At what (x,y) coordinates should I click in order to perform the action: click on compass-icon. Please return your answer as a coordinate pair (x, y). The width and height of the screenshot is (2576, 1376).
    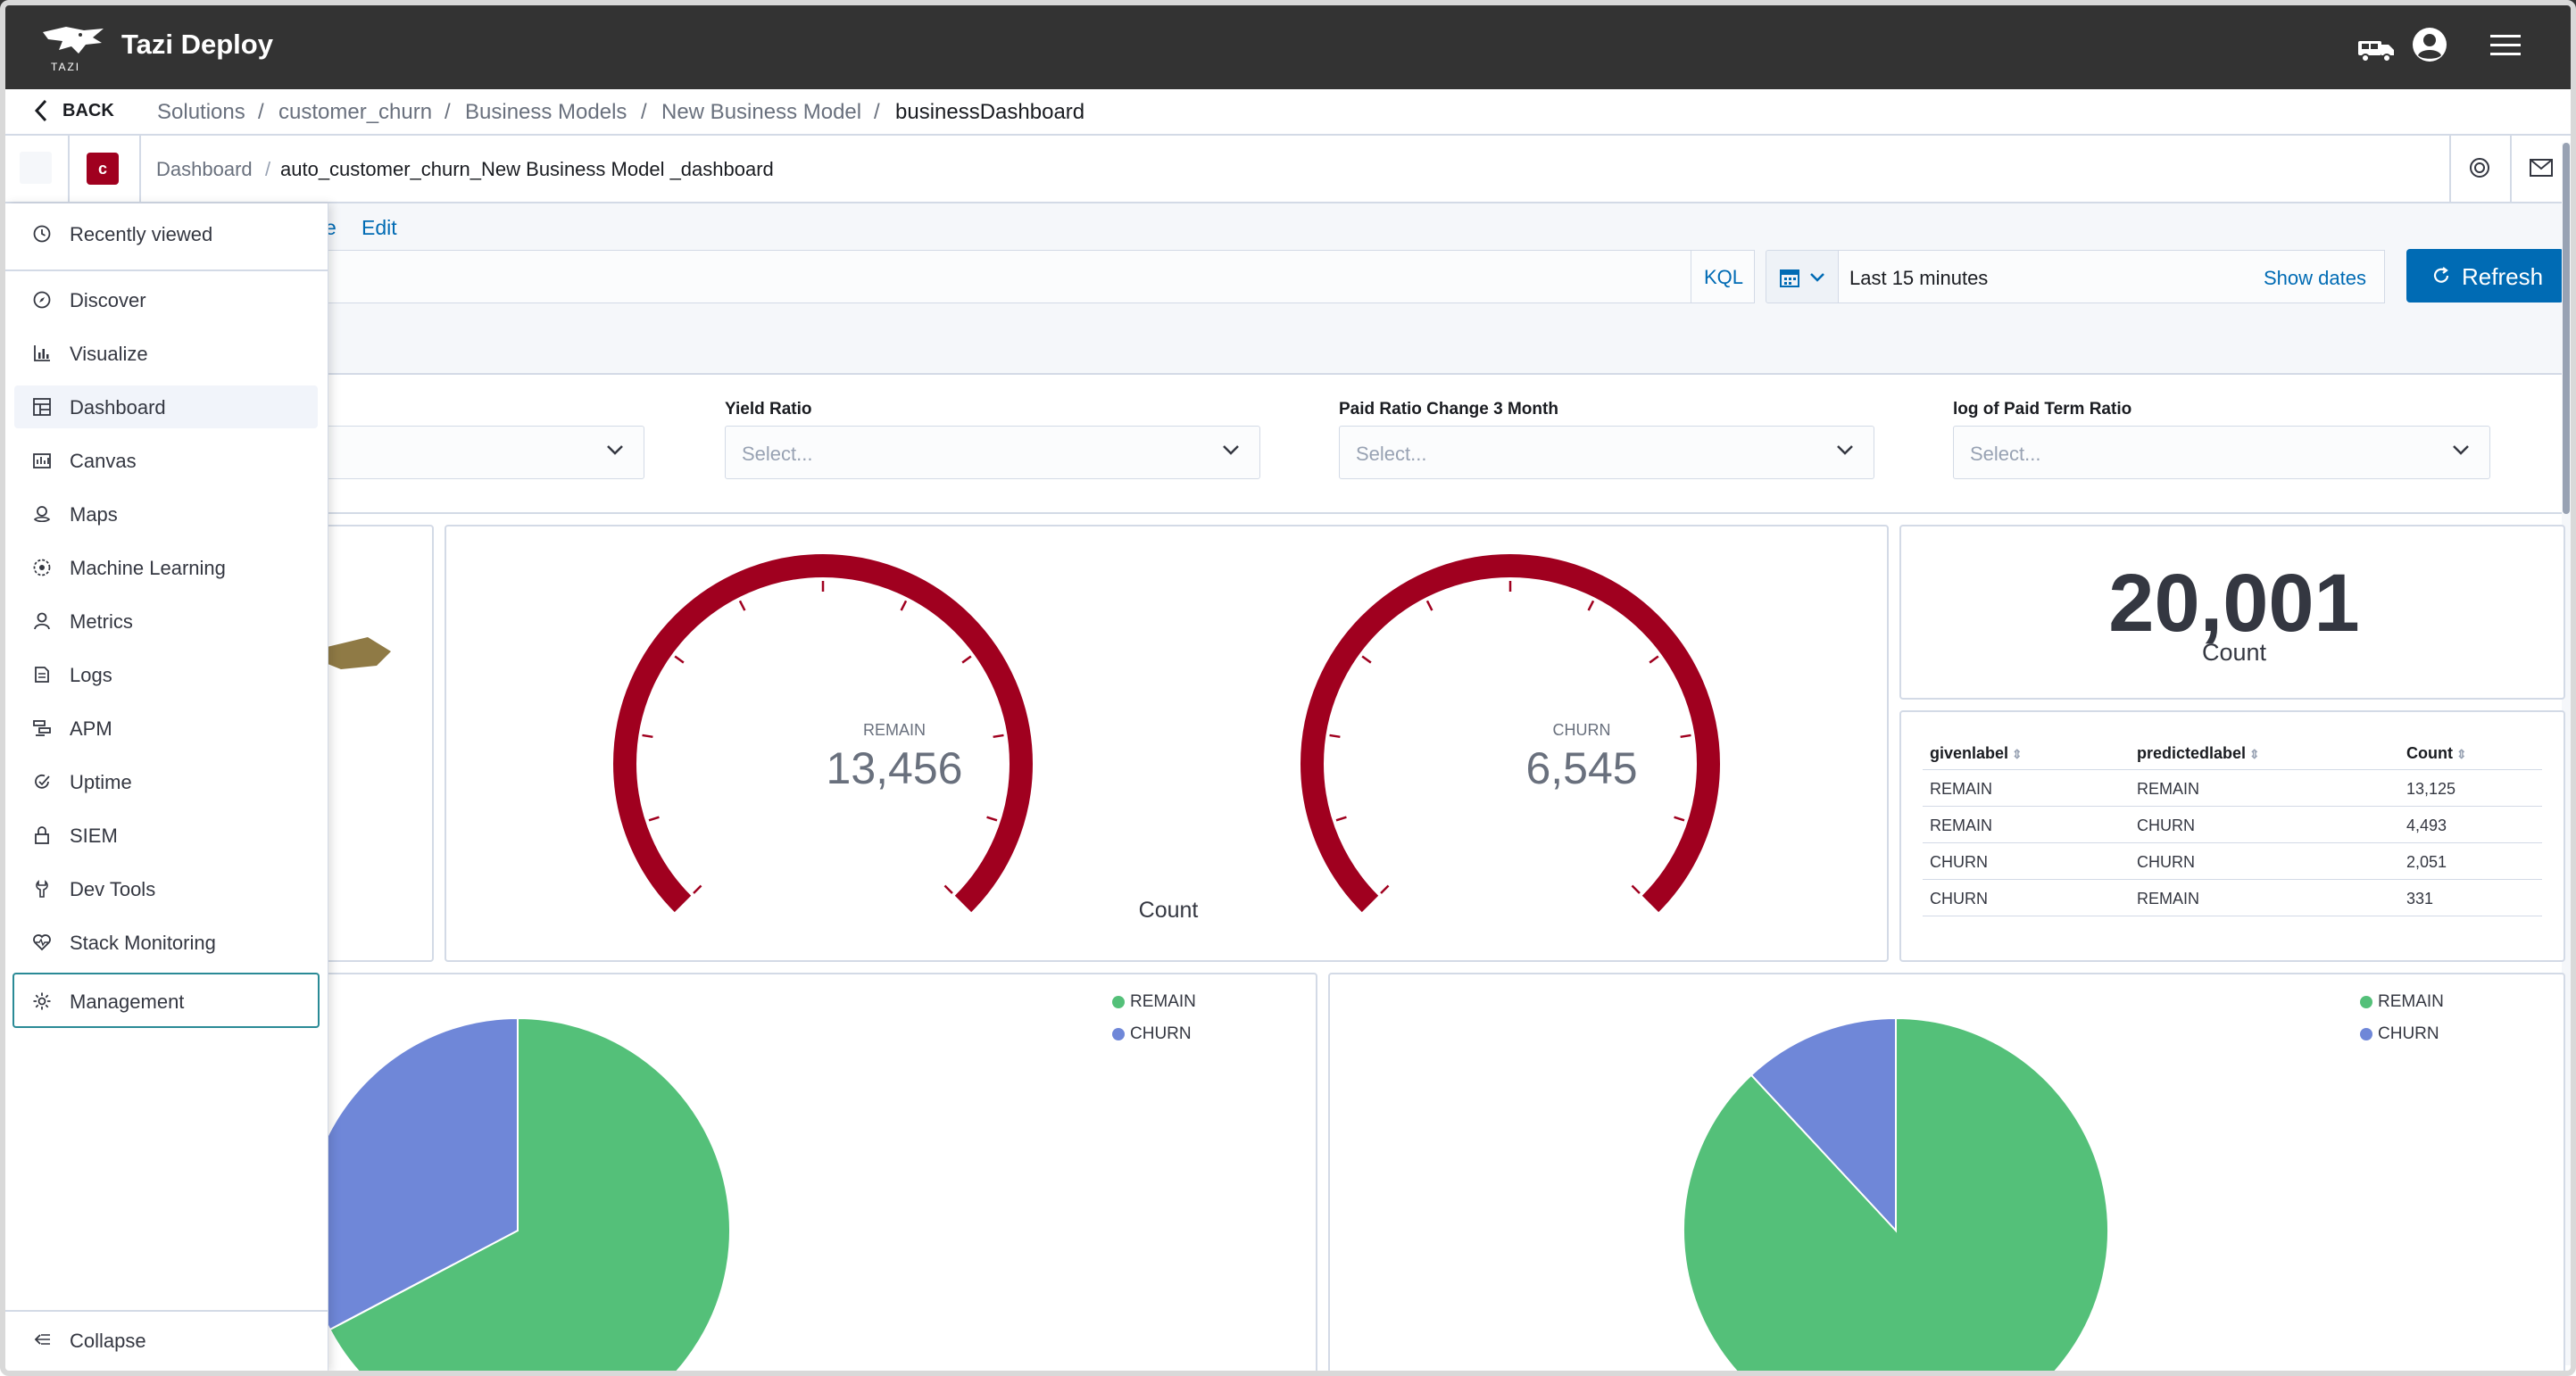
    Looking at the image, I should click on (42, 300).